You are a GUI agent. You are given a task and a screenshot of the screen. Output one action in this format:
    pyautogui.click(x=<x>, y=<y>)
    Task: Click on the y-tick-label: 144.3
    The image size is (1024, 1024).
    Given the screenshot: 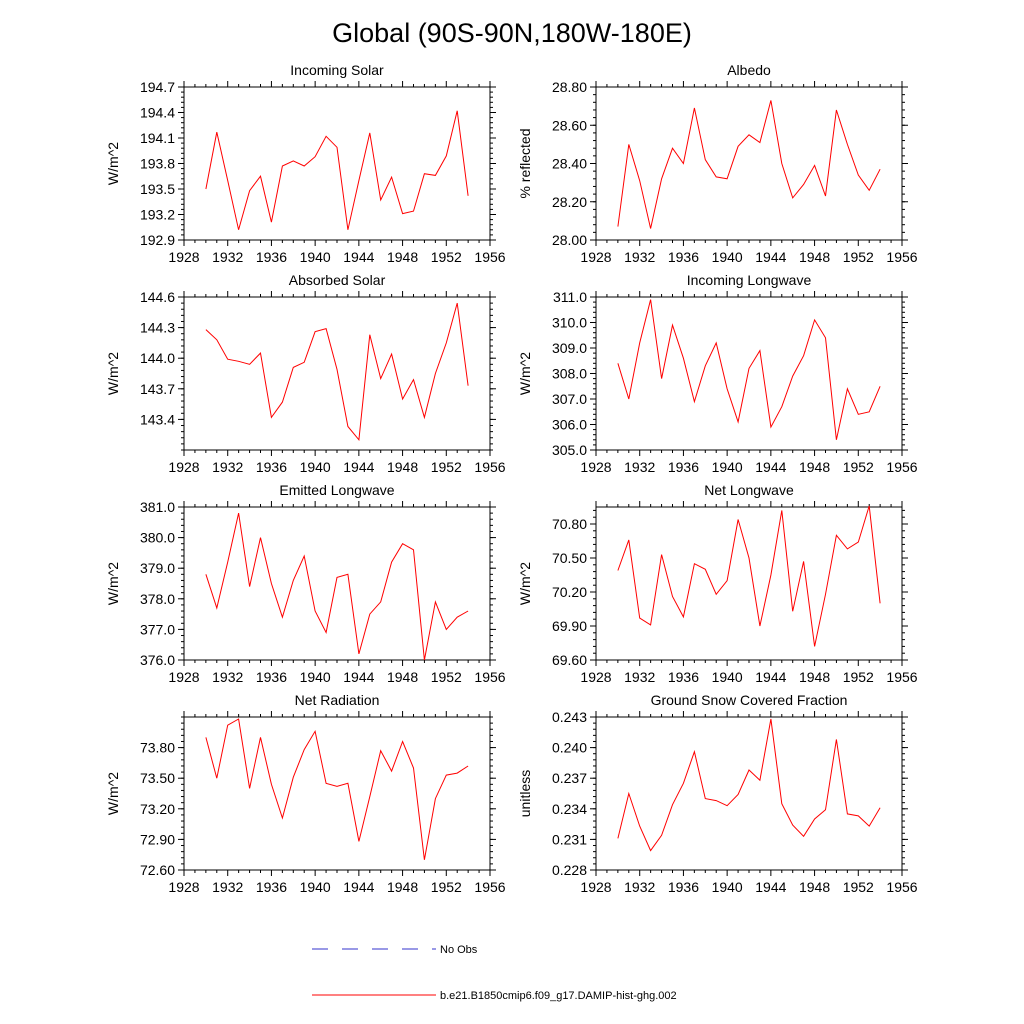 What is the action you would take?
    pyautogui.click(x=157, y=328)
    